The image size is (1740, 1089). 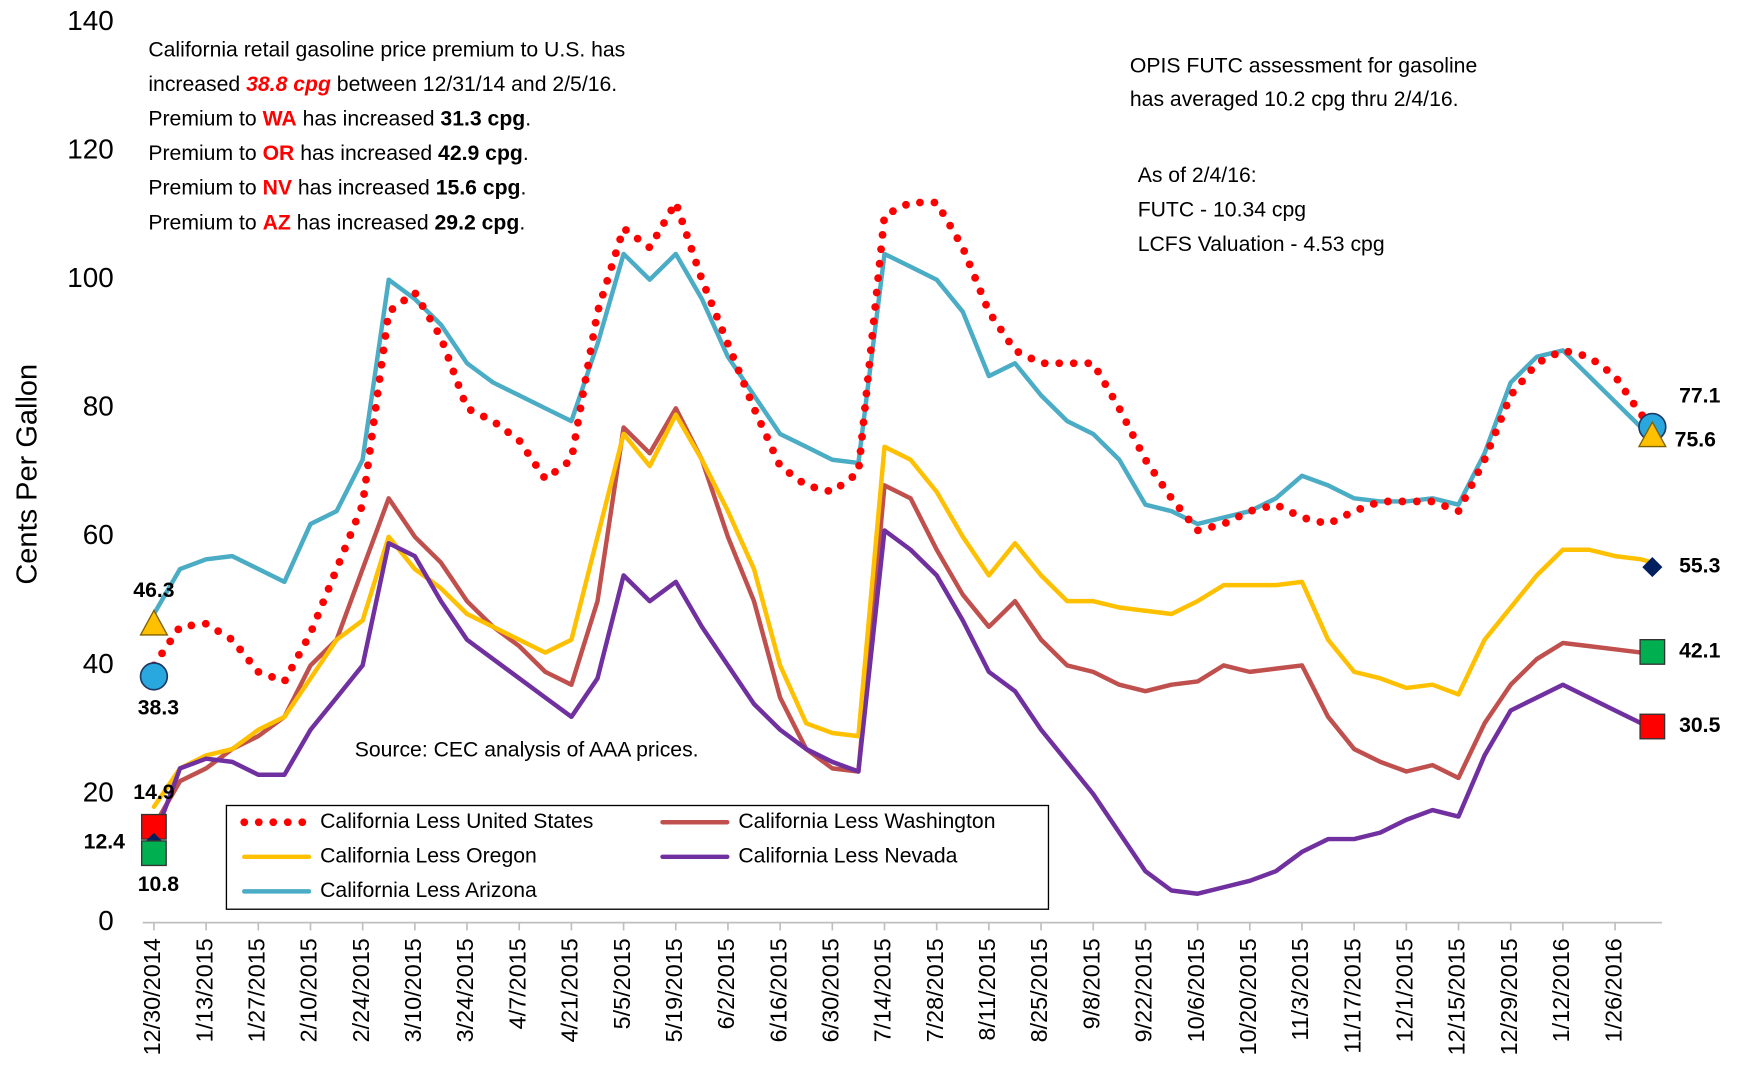 I want to click on x-tick-label: 8/25/2015, so click(x=1039, y=990).